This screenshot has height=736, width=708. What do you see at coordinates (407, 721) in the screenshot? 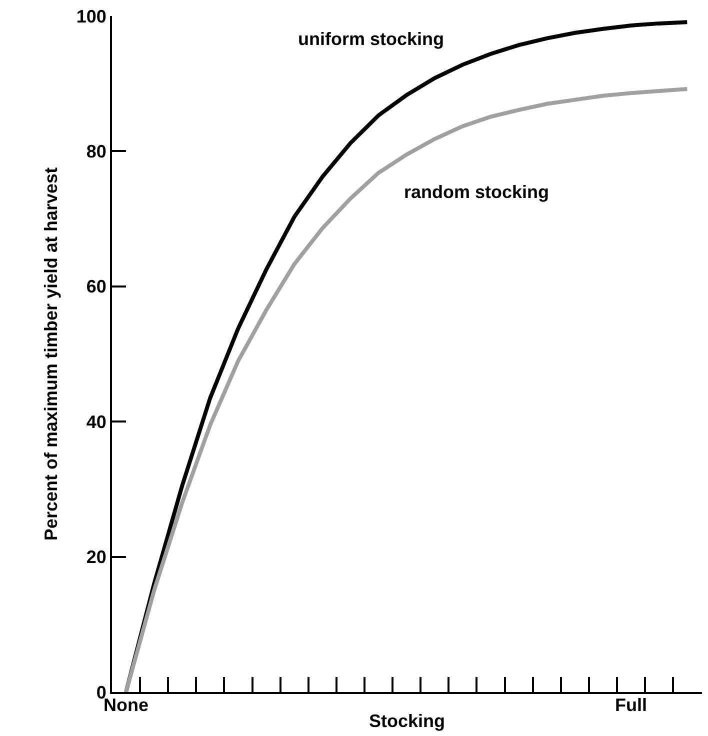
I see `x-axis-title: Stocking` at bounding box center [407, 721].